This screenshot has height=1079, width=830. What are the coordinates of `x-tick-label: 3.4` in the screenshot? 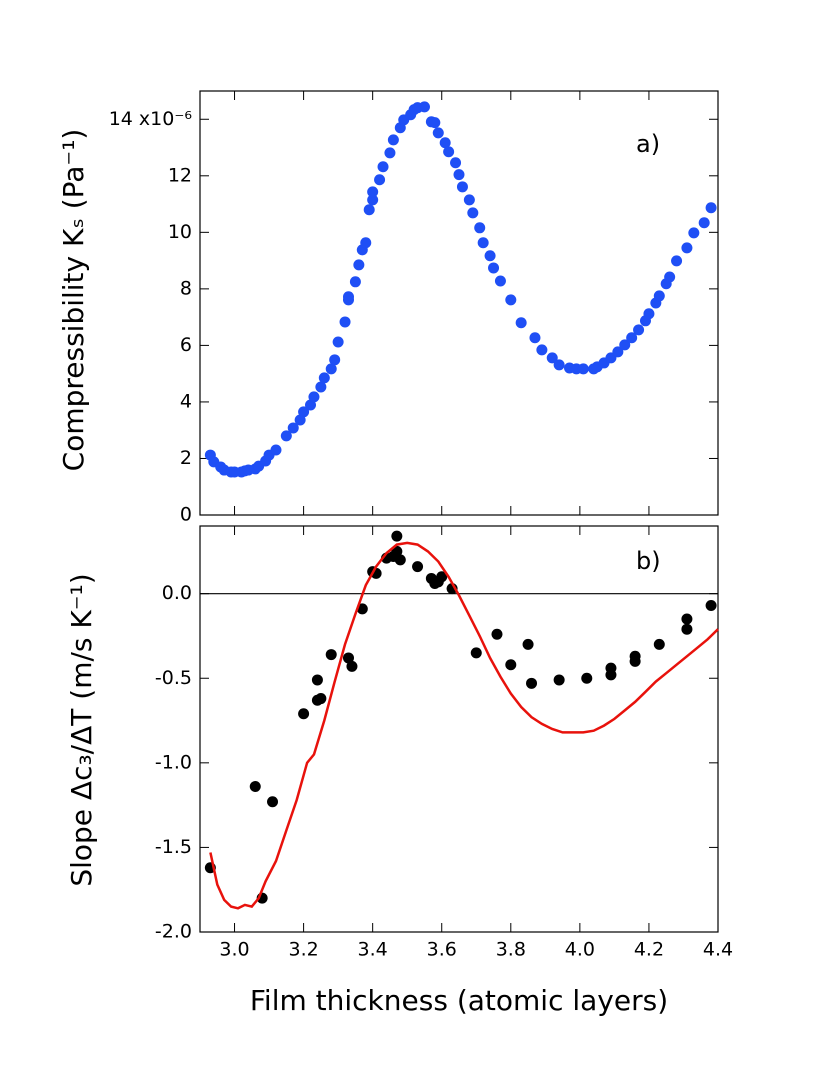 It's located at (373, 950).